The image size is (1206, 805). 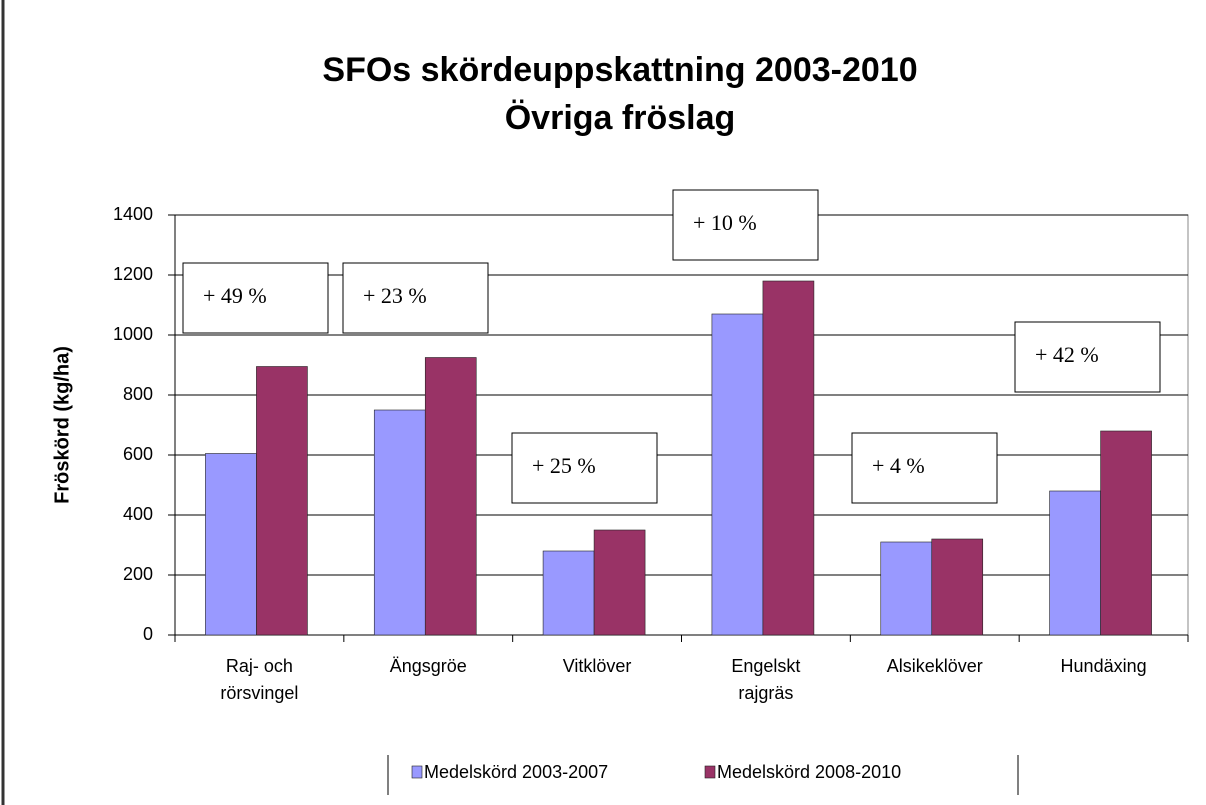 I want to click on x-tick-label: Raj- och rörsvingel, so click(x=259, y=679).